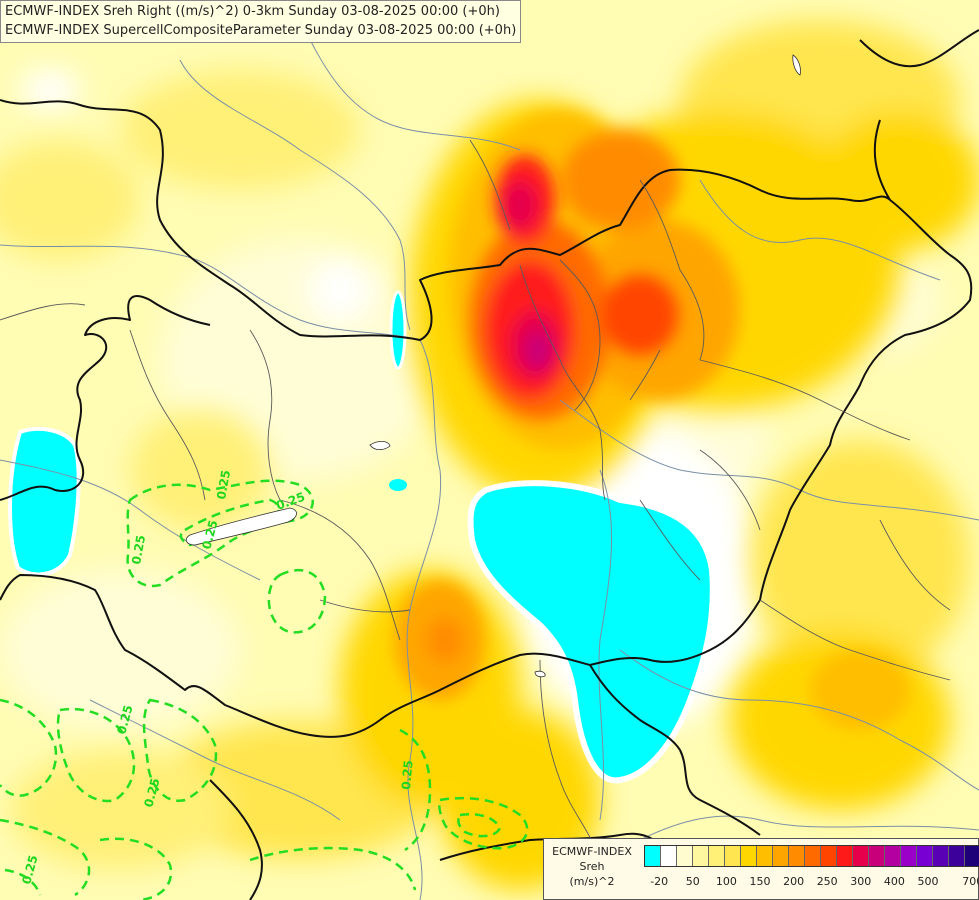 The width and height of the screenshot is (979, 900). Describe the element at coordinates (592, 881) in the screenshot. I see `legend-unit: (m/s)^2` at that location.